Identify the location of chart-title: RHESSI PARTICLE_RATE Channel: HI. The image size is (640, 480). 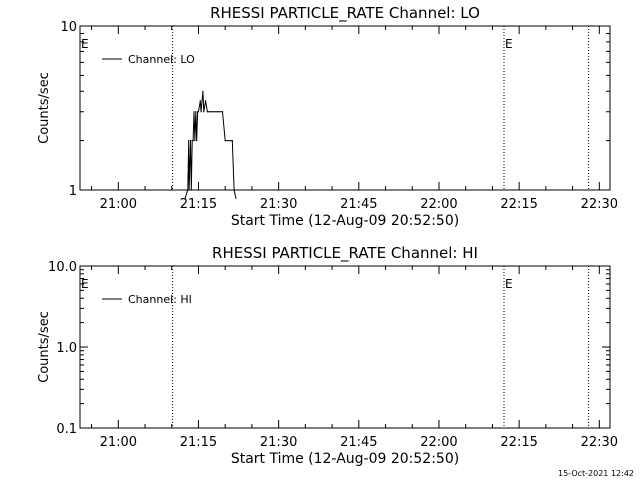
(345, 253).